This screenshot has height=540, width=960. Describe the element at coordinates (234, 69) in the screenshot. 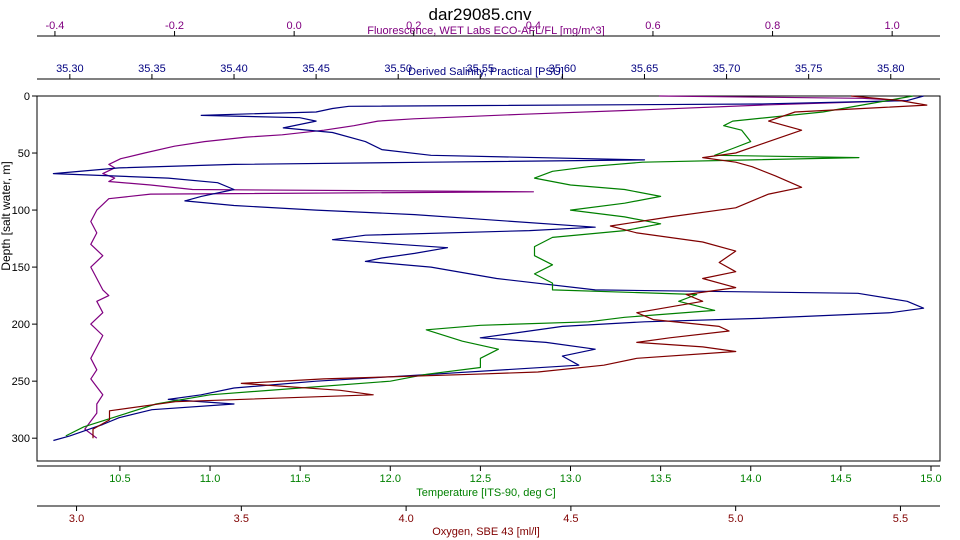

I see `sal-tick-label: 35.40` at that location.